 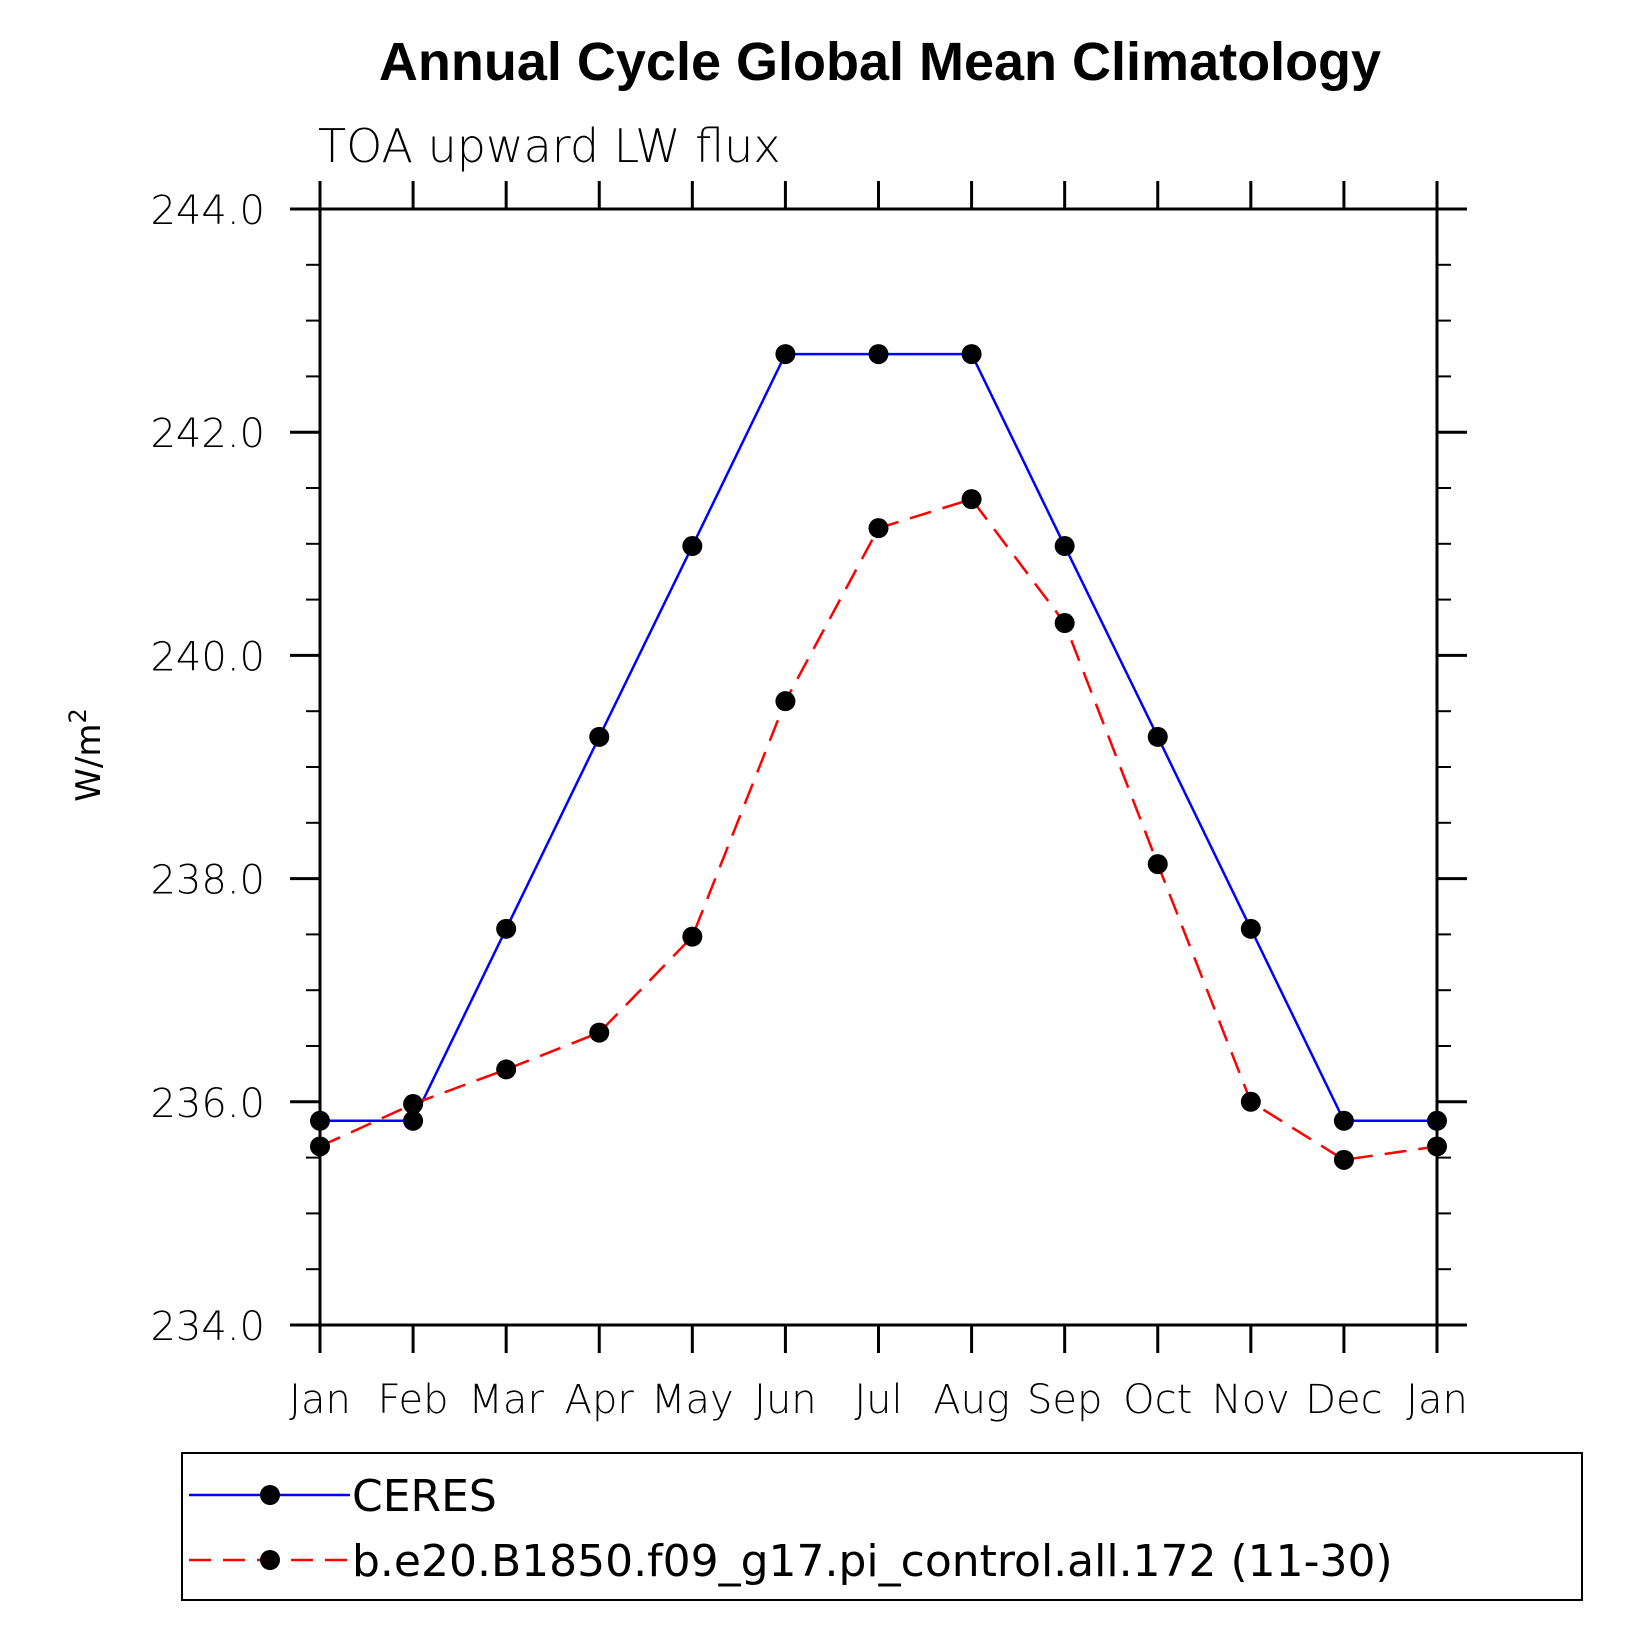 I want to click on legend-box, so click(x=882, y=1526).